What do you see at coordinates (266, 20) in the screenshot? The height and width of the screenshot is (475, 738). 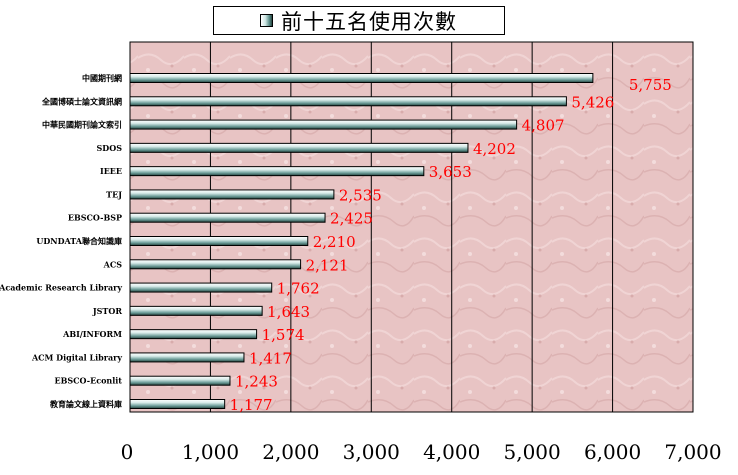 I see `legend-swatch` at bounding box center [266, 20].